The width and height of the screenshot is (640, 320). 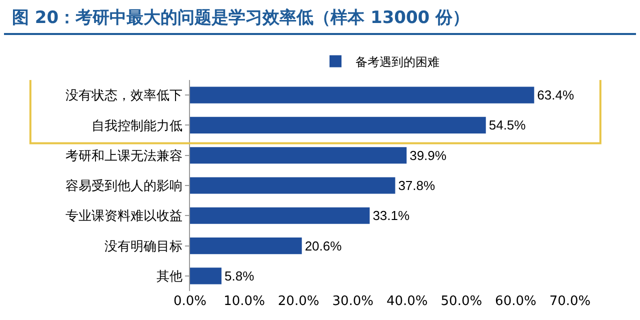 I want to click on x-tick-label: 60.0%, so click(x=515, y=301).